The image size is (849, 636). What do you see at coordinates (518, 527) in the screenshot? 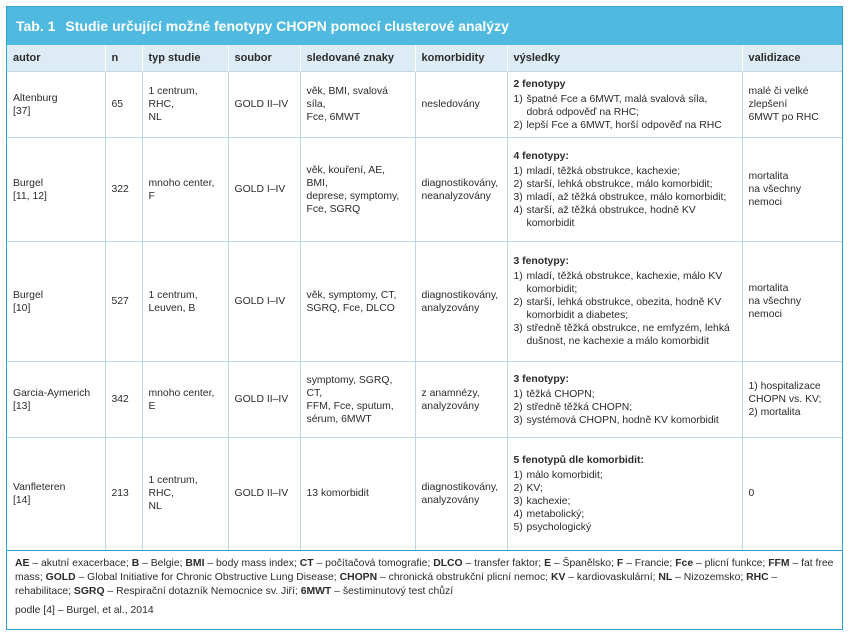
I see `vysledky-number: 5)` at bounding box center [518, 527].